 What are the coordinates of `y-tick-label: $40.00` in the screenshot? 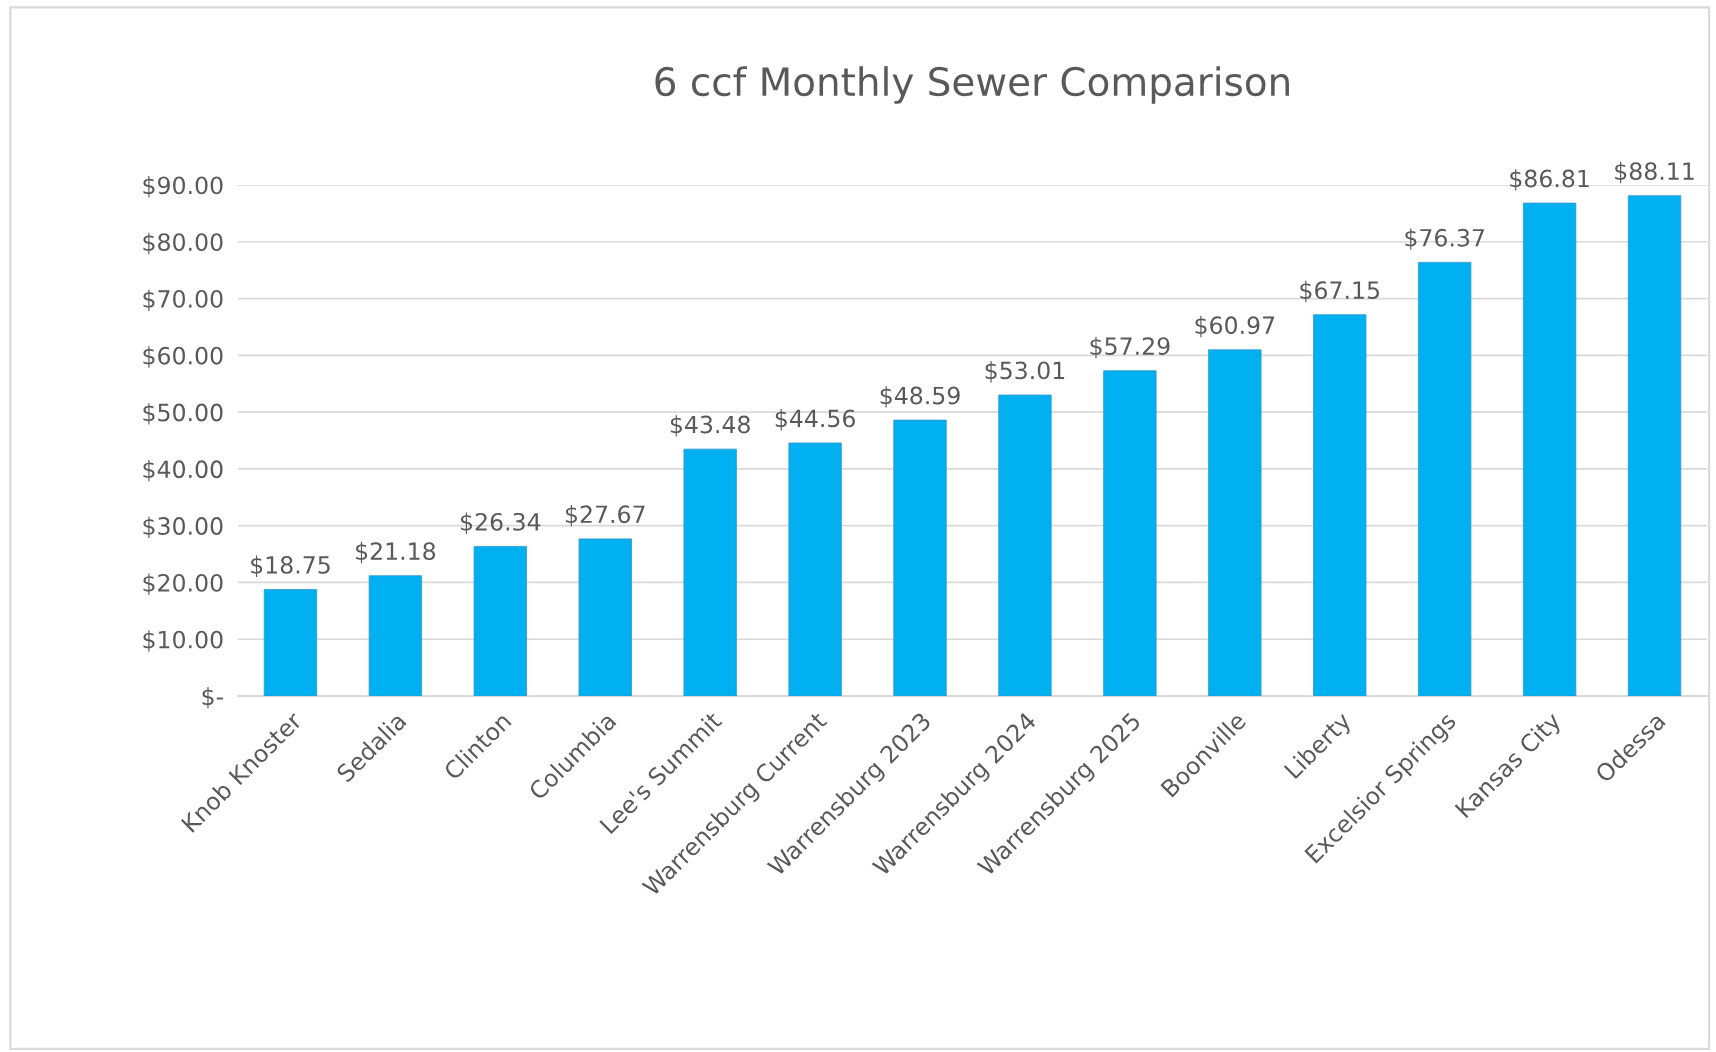 It's located at (183, 470).